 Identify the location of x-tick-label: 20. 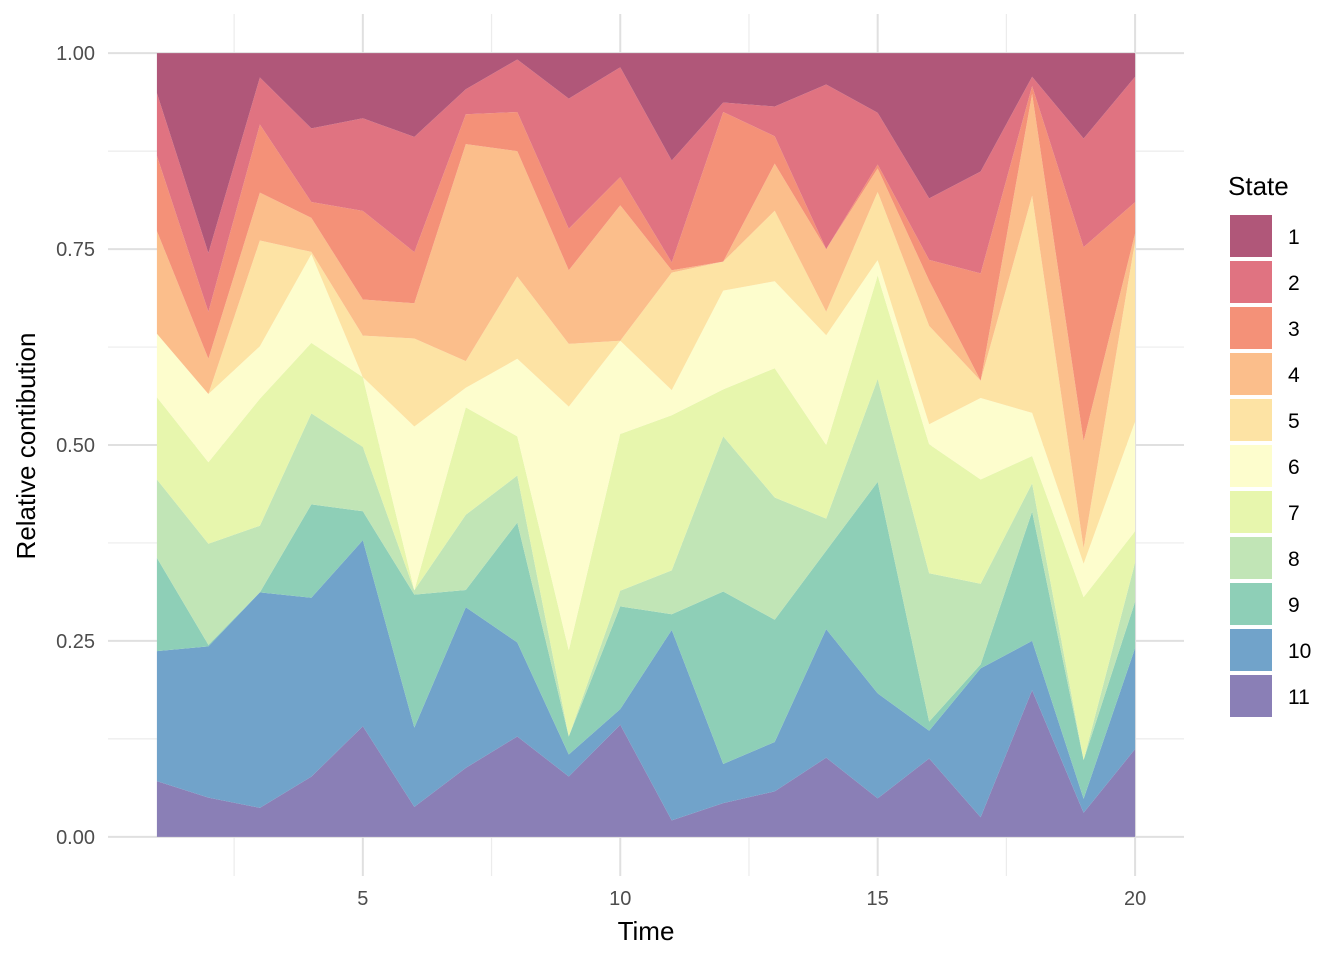
(1135, 899).